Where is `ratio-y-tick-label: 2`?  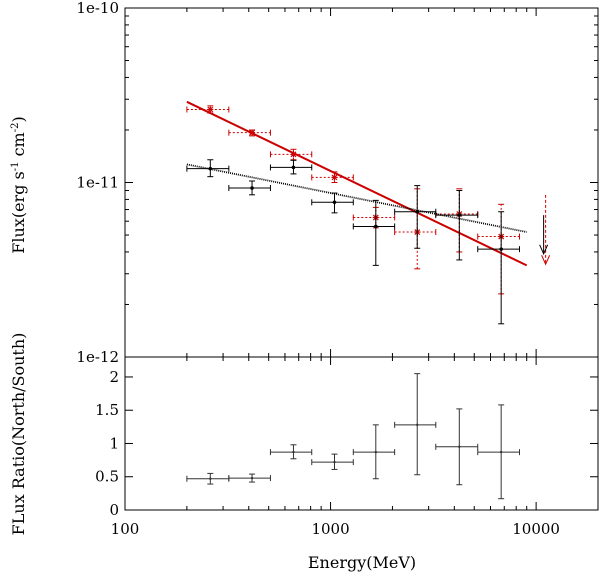 ratio-y-tick-label: 2 is located at coordinates (114, 377).